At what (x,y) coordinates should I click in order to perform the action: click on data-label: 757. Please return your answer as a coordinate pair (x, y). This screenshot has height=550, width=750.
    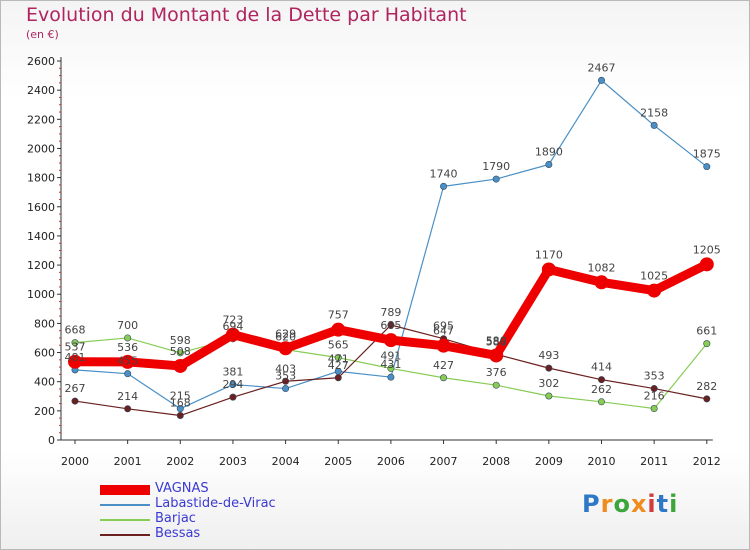
    Looking at the image, I should click on (338, 315).